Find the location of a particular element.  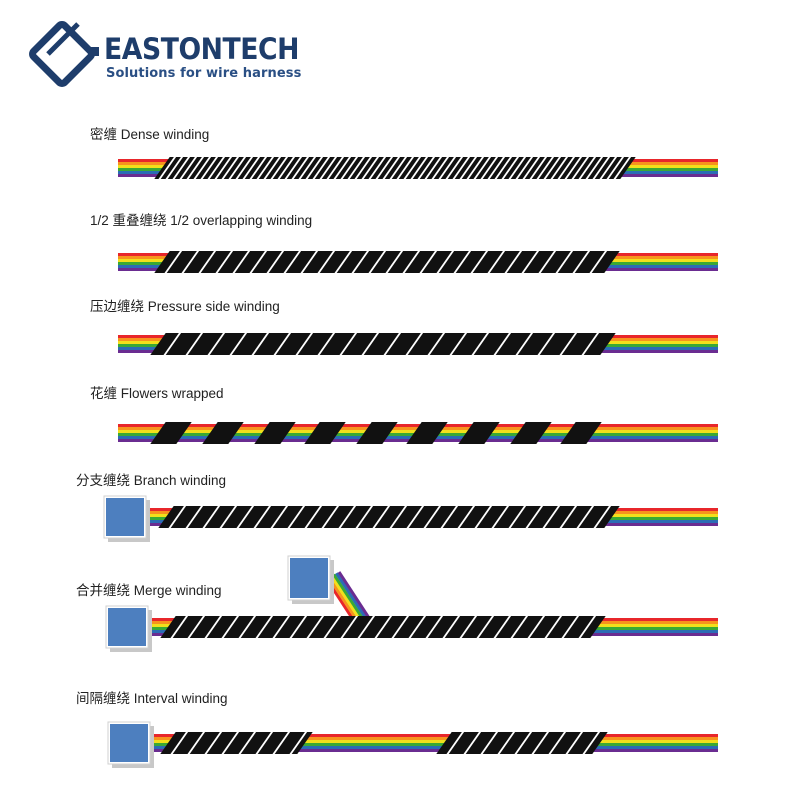

label-interval-winding: 间隔缠绕 Interval winding is located at coordinates (152, 698).